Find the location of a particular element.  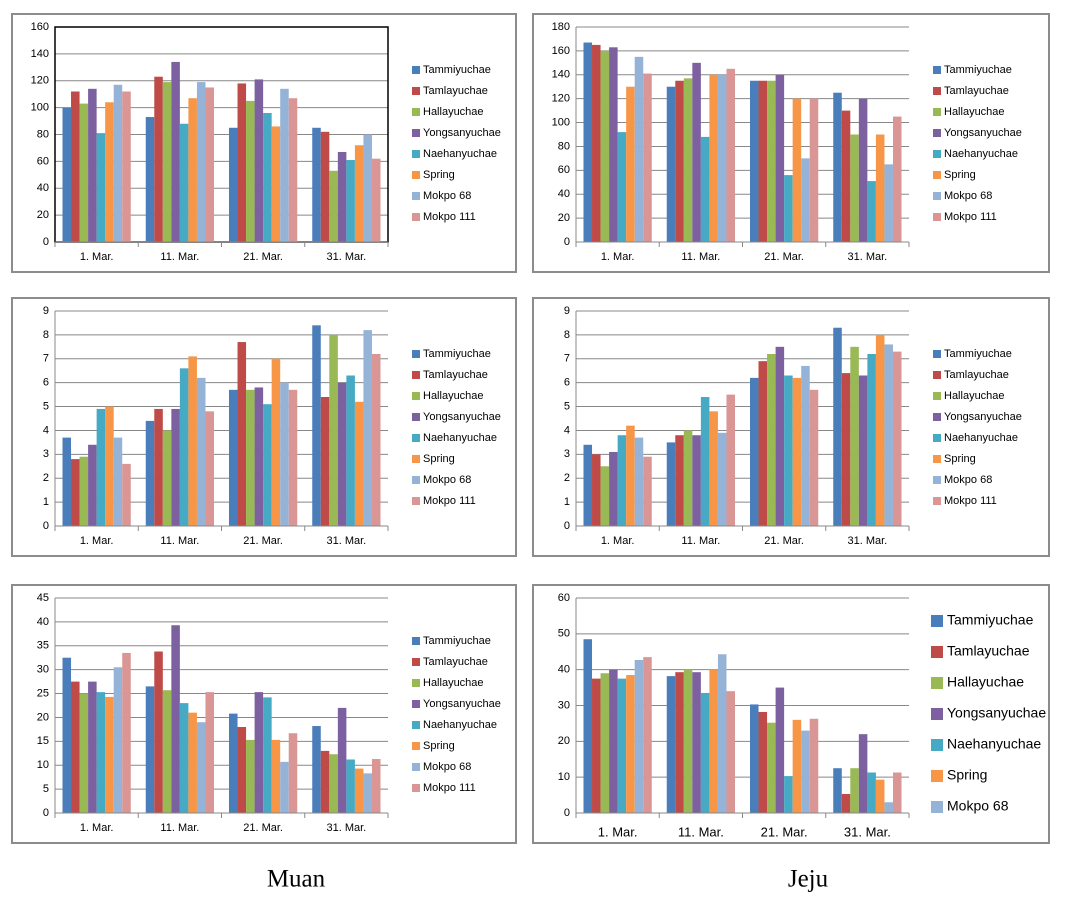

y-tick-label: 0 is located at coordinates (46, 813).